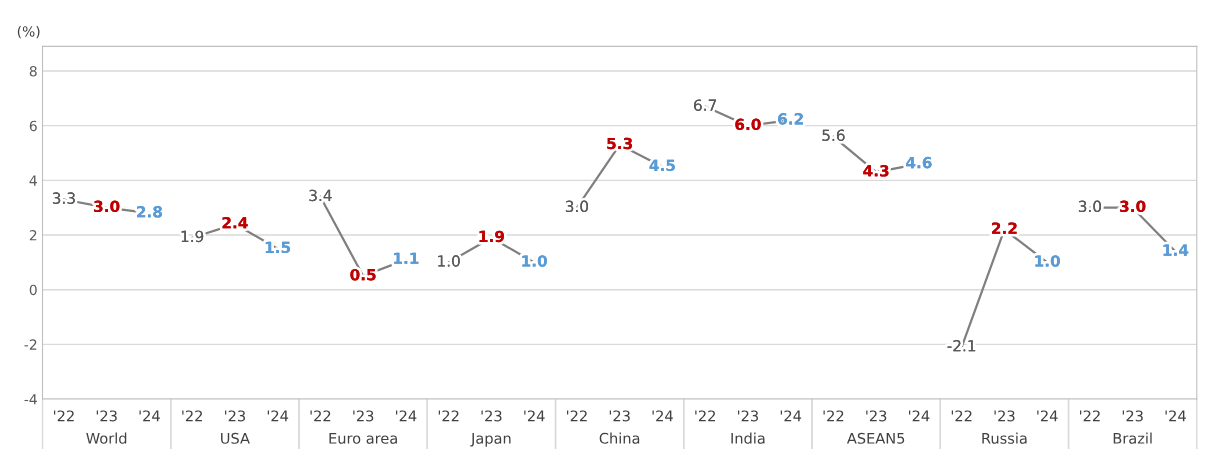  What do you see at coordinates (961, 345) in the screenshot?
I see `data-label: -2.1` at bounding box center [961, 345].